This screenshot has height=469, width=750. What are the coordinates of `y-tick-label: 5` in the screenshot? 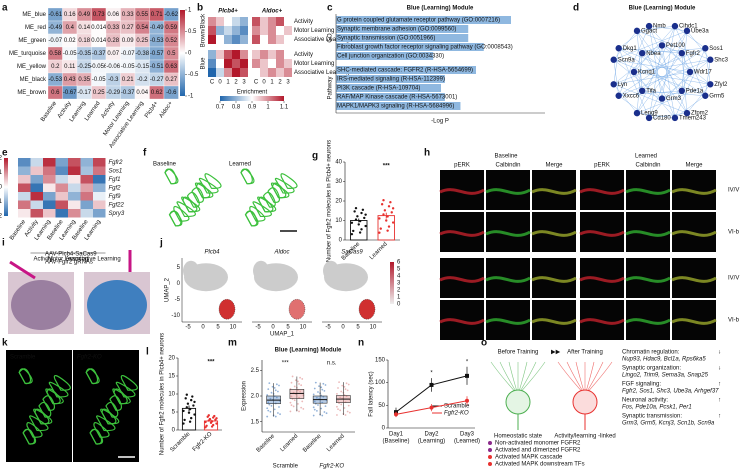 It's located at (179, 268).